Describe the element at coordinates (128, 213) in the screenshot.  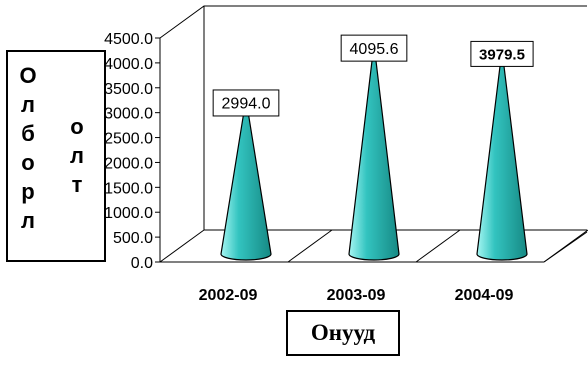
I see `y-tick-label: 1000.0` at that location.